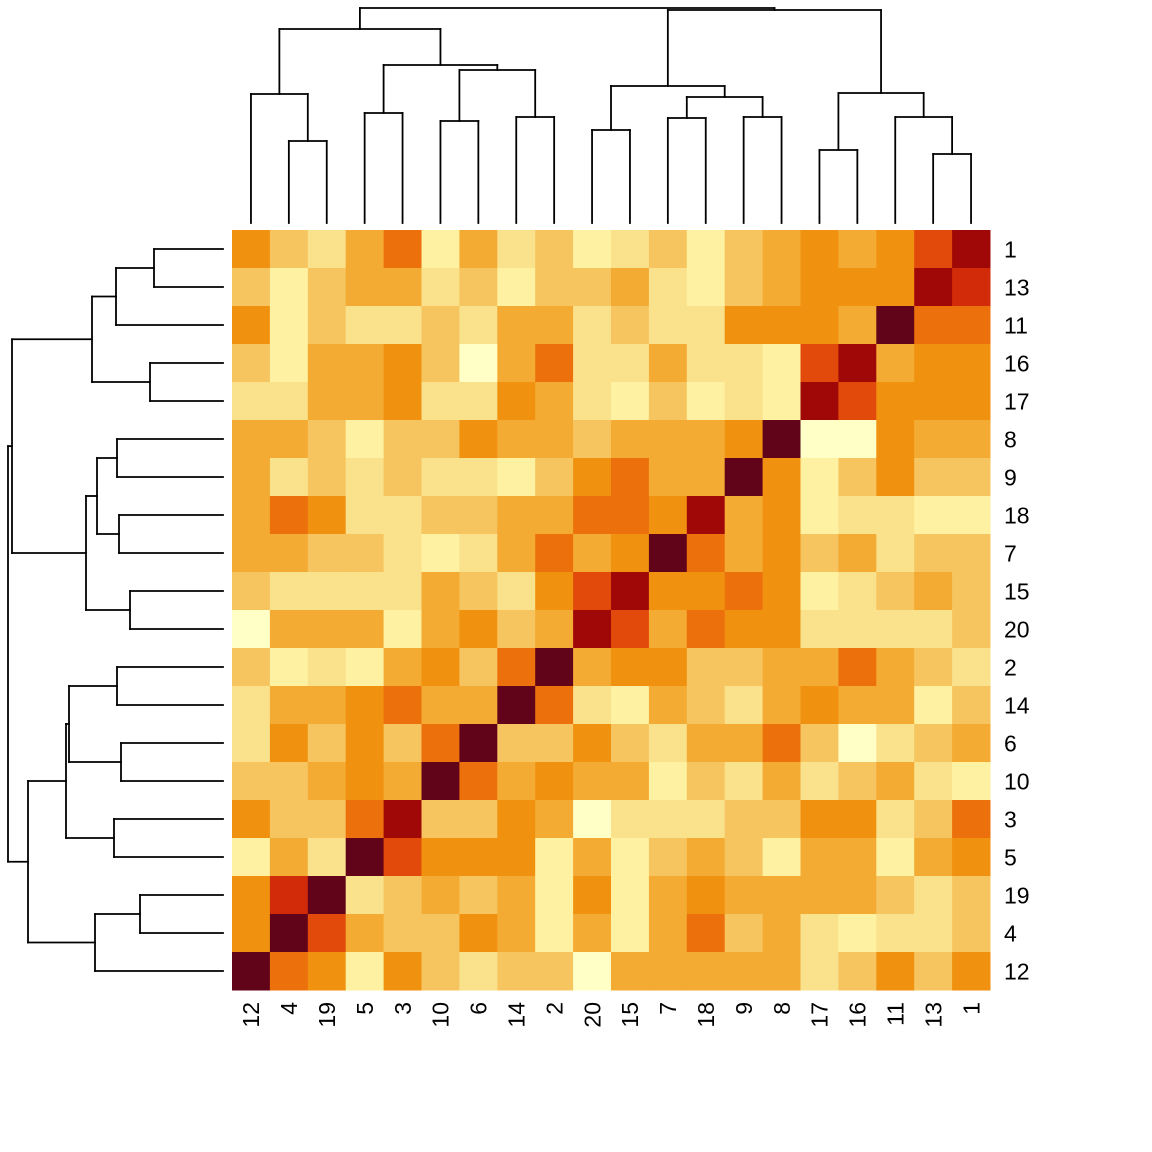 The width and height of the screenshot is (1152, 1152). I want to click on row-label: 20, so click(1017, 629).